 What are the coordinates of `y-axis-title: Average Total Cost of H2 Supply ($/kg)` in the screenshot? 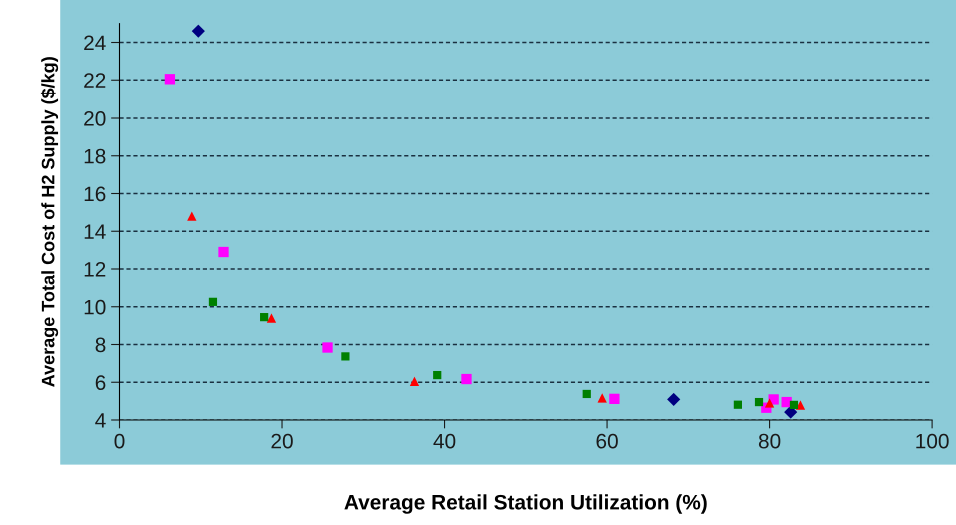 It's located at (49, 222).